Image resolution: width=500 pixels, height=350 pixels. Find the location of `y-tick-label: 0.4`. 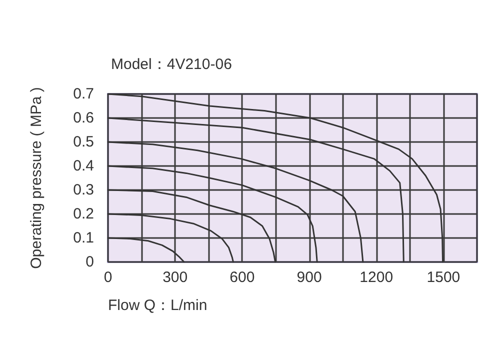

y-tick-label: 0.4 is located at coordinates (83, 166).